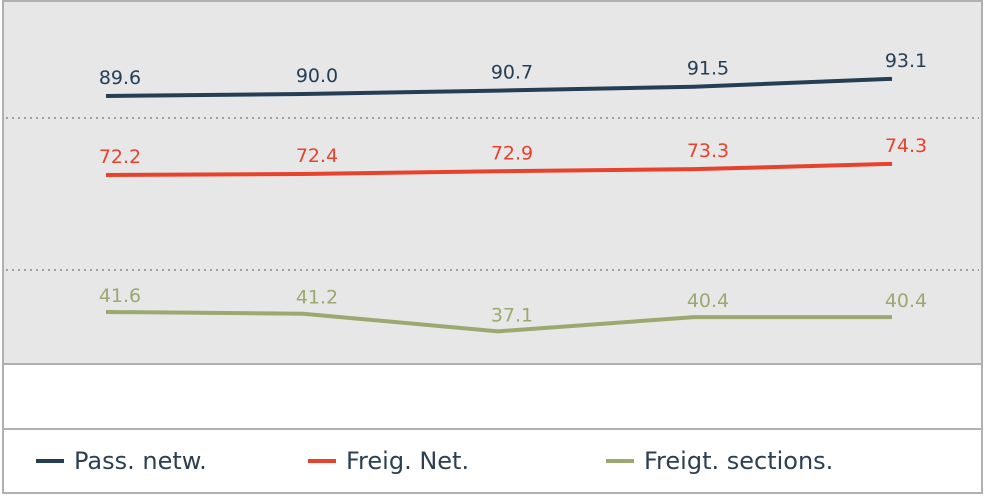  What do you see at coordinates (140, 461) in the screenshot?
I see `legend-label: Pass. netw.` at bounding box center [140, 461].